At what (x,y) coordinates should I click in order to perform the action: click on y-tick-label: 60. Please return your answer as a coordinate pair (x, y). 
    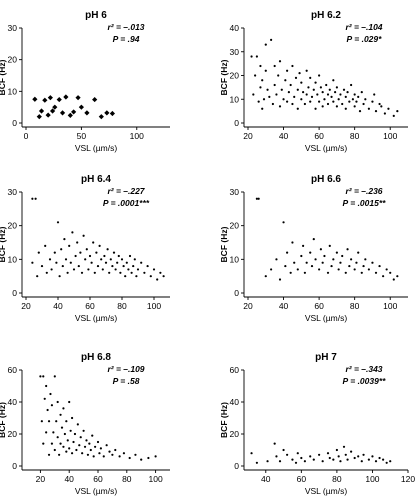
    Looking at the image, I should click on (235, 370).